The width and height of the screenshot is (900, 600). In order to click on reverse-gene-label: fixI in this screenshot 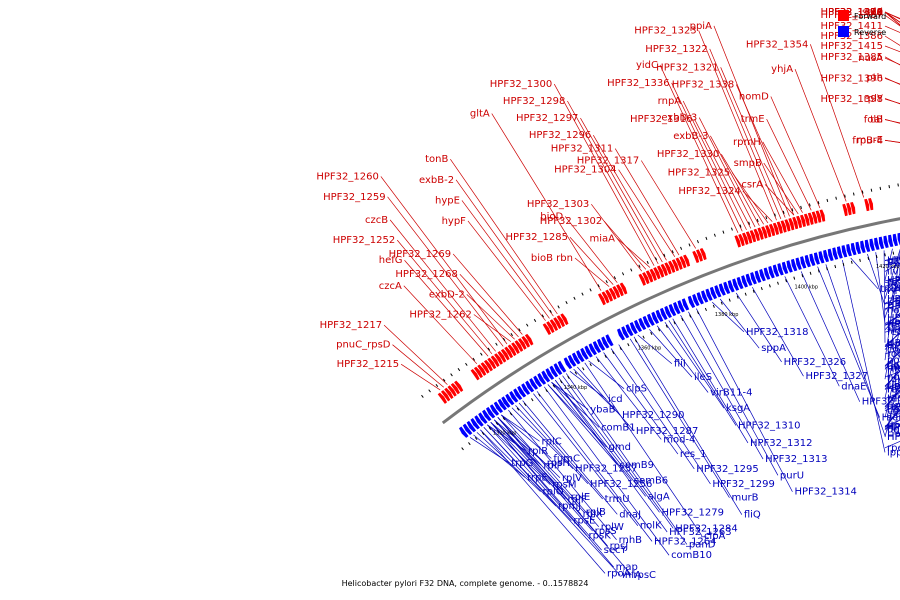, I will do `click(893, 406)`.